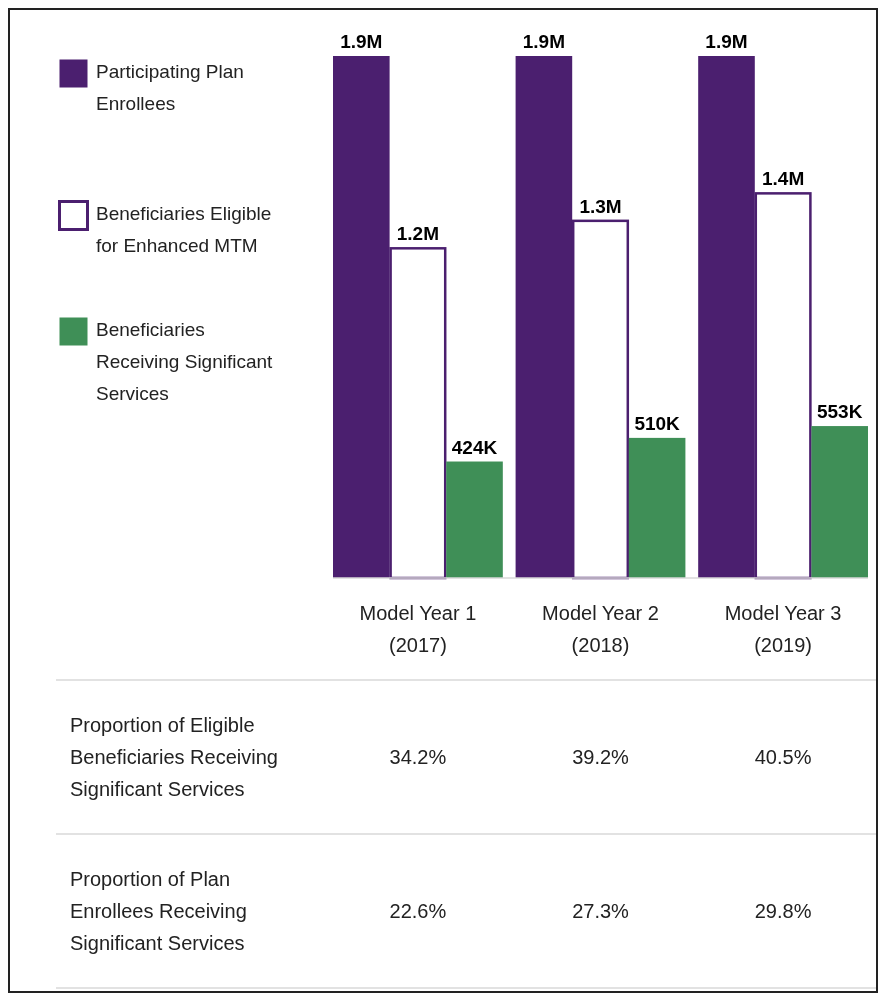 This screenshot has height=1001, width=886. What do you see at coordinates (600, 757) in the screenshot?
I see `text: 39.2%` at bounding box center [600, 757].